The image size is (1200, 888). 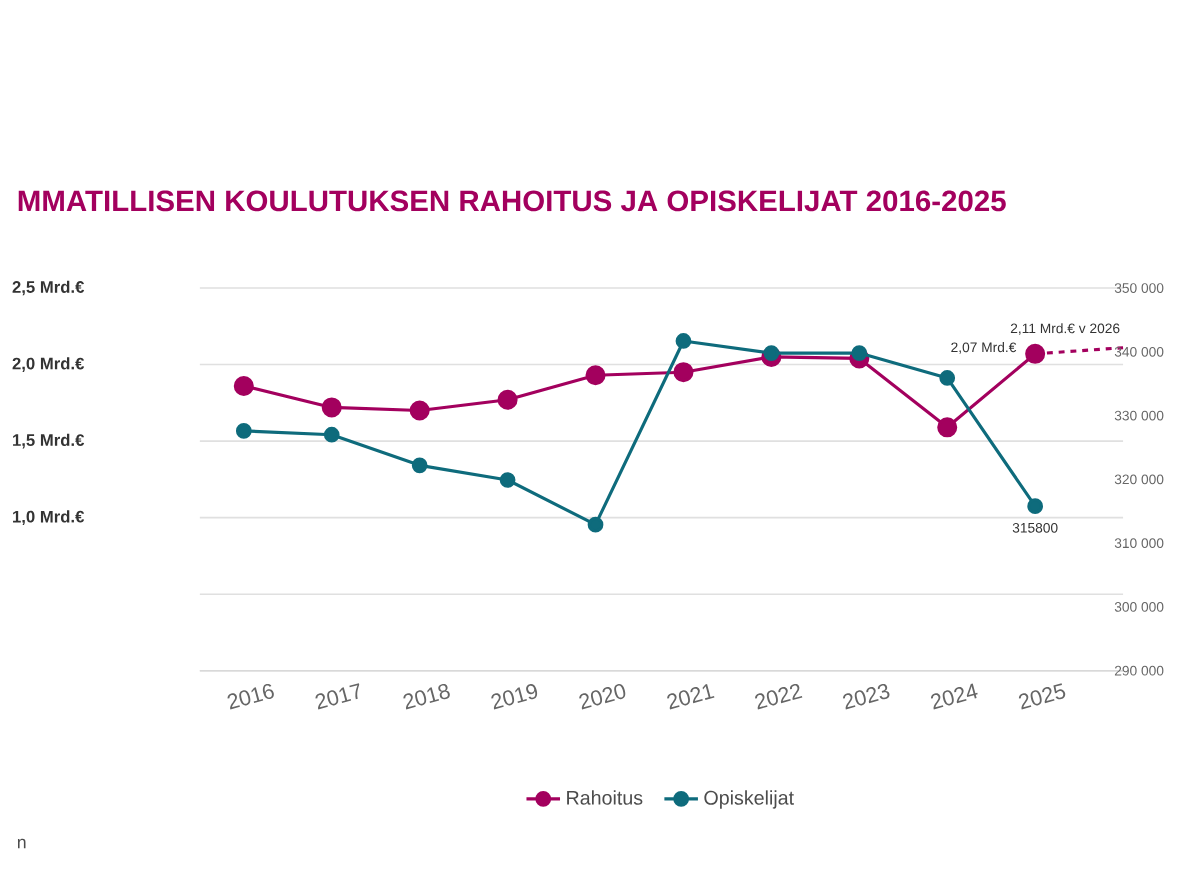 What do you see at coordinates (866, 697) in the screenshot?
I see `x-tick-label: 2023` at bounding box center [866, 697].